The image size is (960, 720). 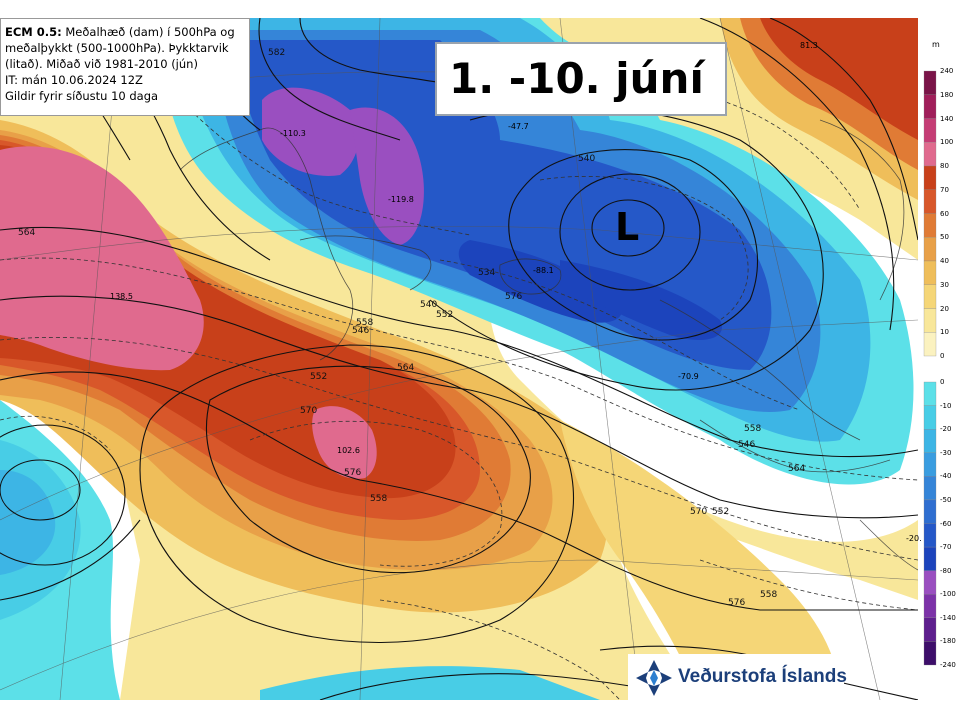 I want to click on info-line: IT: mán 10.06.2024 12Z, so click(x=74, y=80).